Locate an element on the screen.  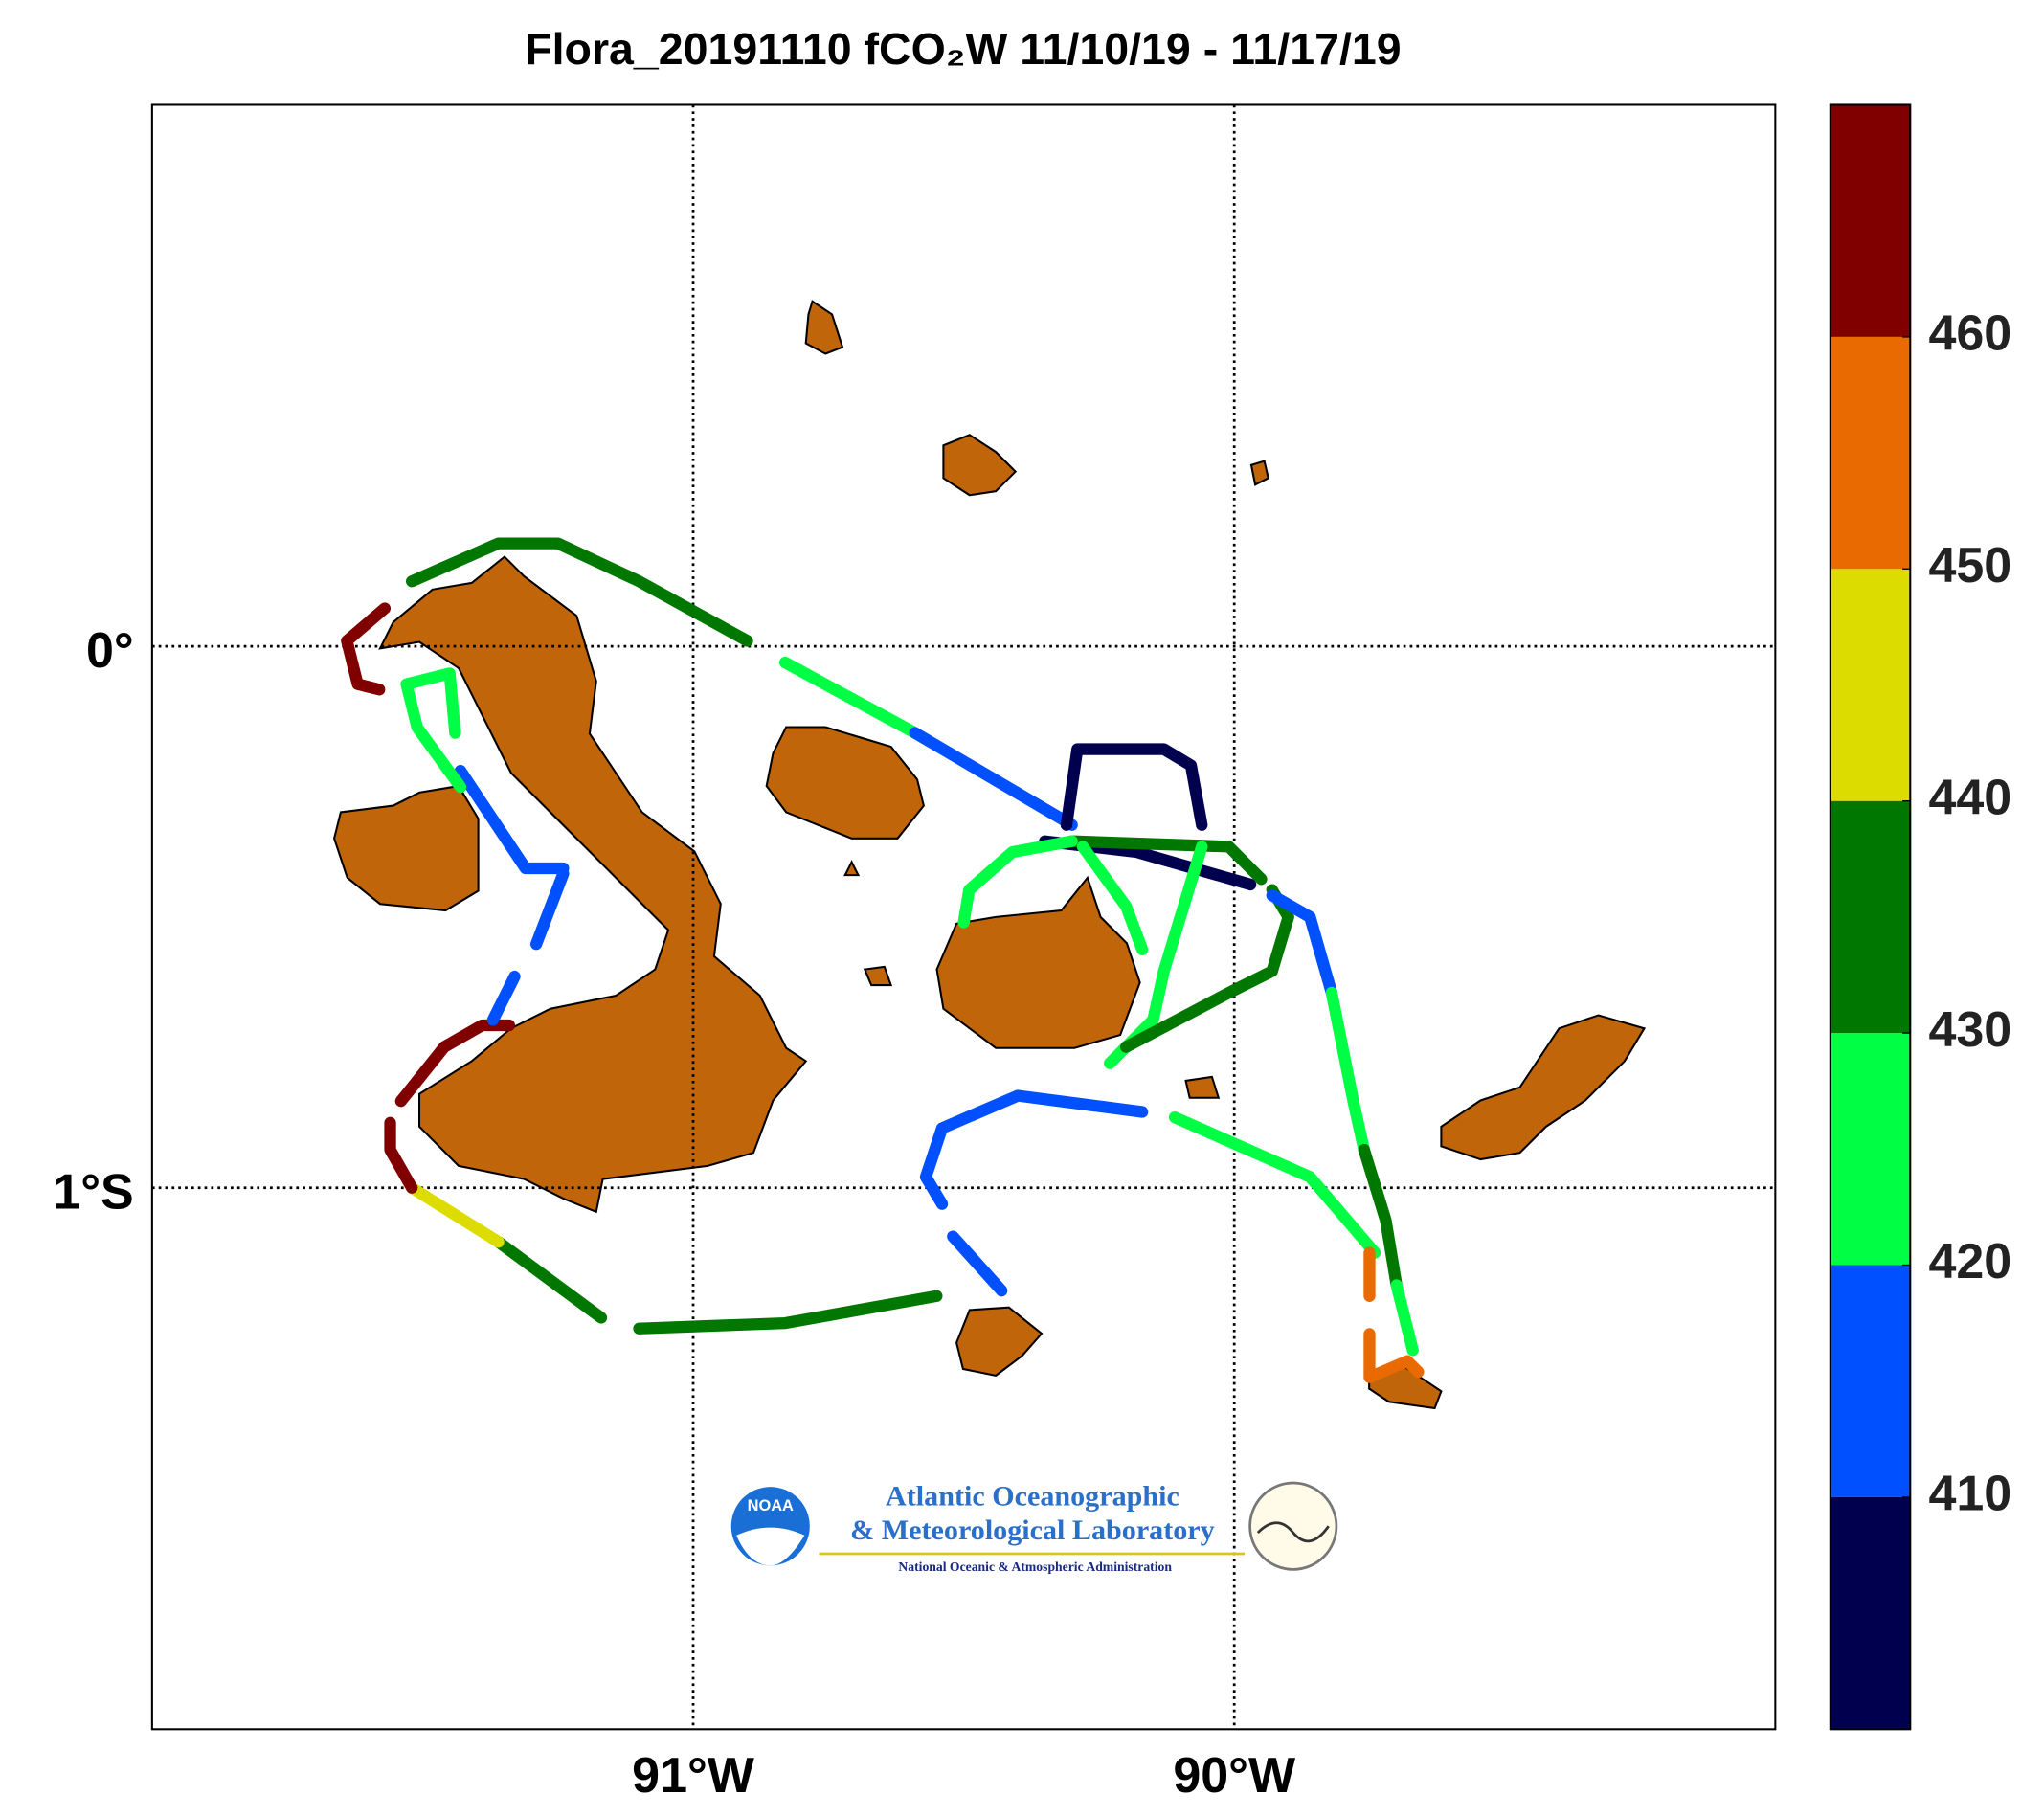
x-tick-label: 90°W is located at coordinates (1234, 1776).